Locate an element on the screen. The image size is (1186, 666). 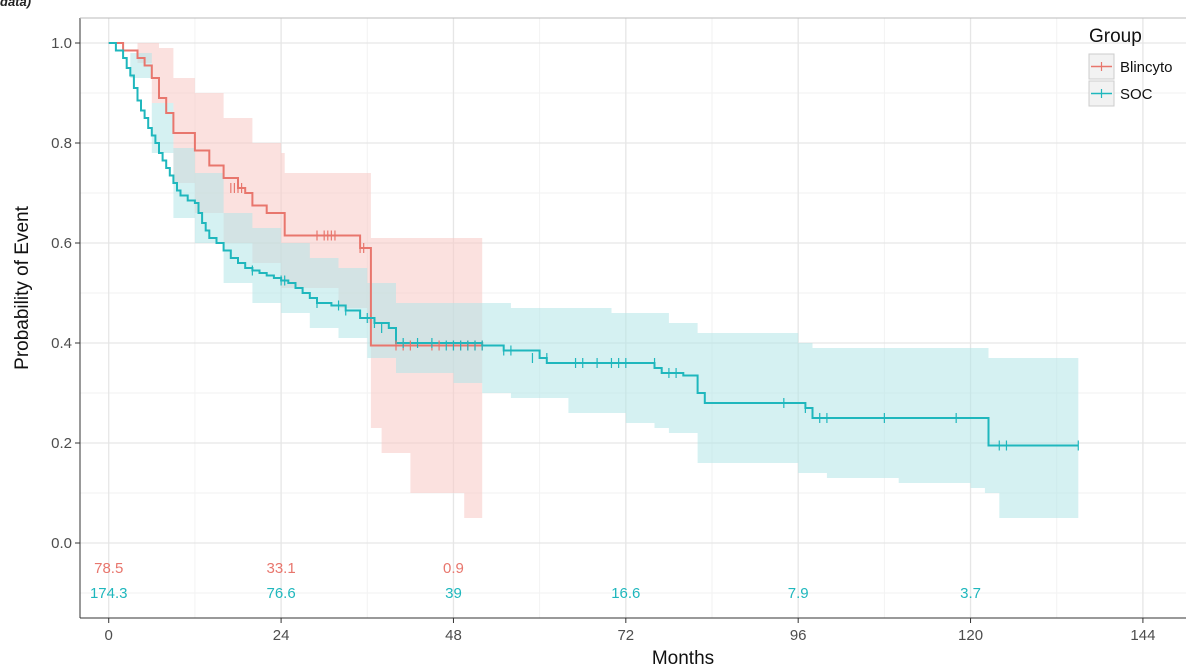
risk-number-soc: 174.3 is located at coordinates (109, 593).